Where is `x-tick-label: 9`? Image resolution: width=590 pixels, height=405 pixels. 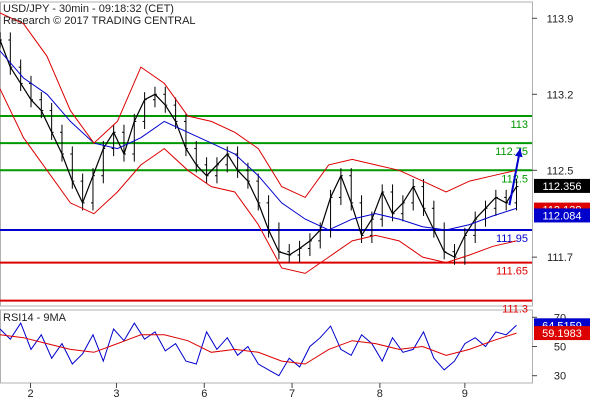 x-tick-label: 9 is located at coordinates (465, 394).